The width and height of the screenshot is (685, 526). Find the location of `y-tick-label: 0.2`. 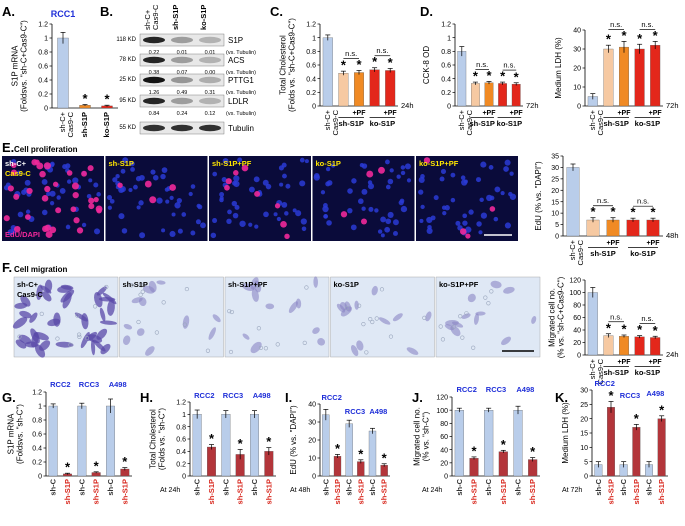

y-tick-label: 0.2 is located at coordinates (446, 93).